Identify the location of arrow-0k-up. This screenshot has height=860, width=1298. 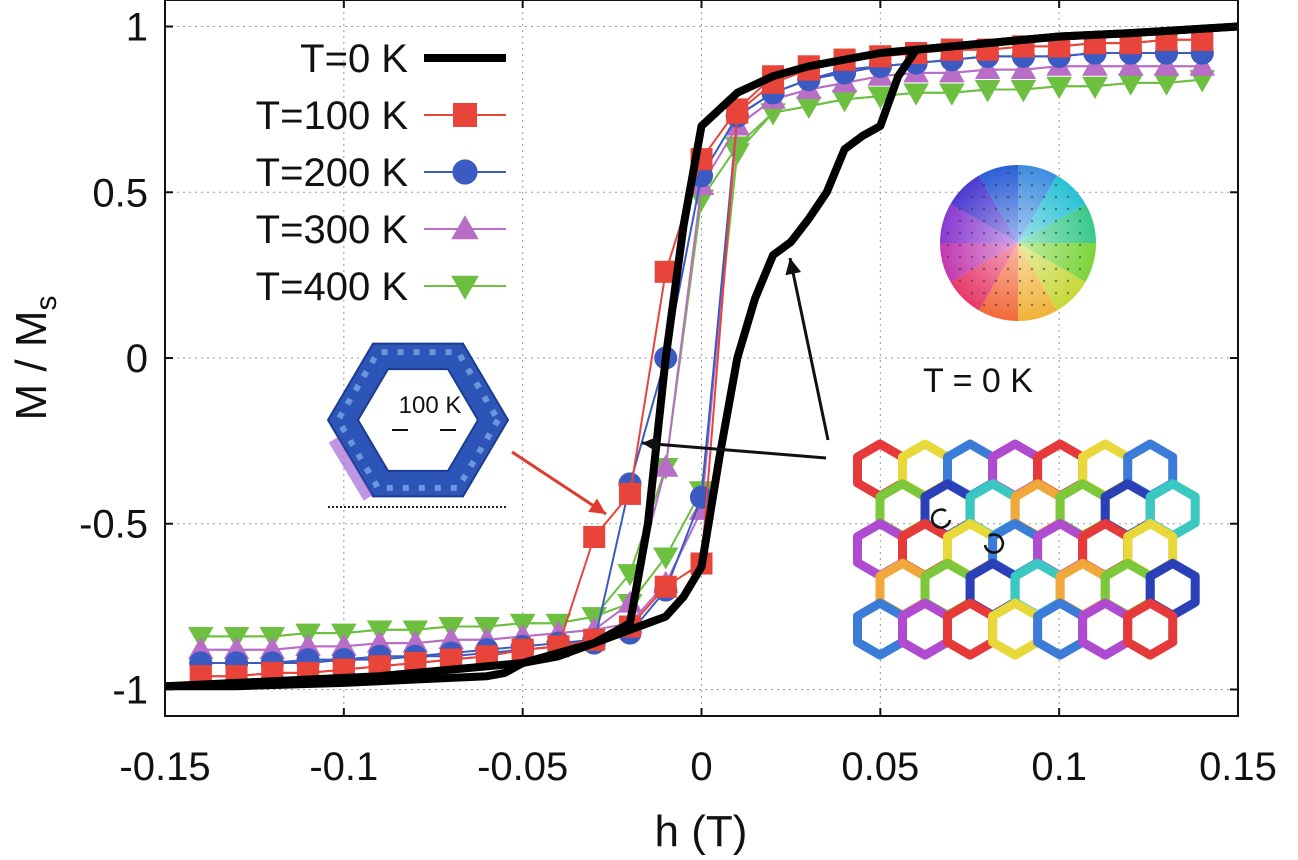
(809, 349).